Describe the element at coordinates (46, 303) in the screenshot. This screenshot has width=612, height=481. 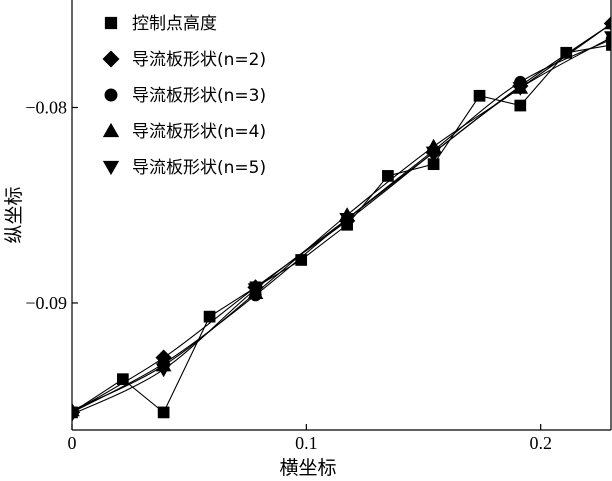
I see `y-tick-label: −0.09` at that location.